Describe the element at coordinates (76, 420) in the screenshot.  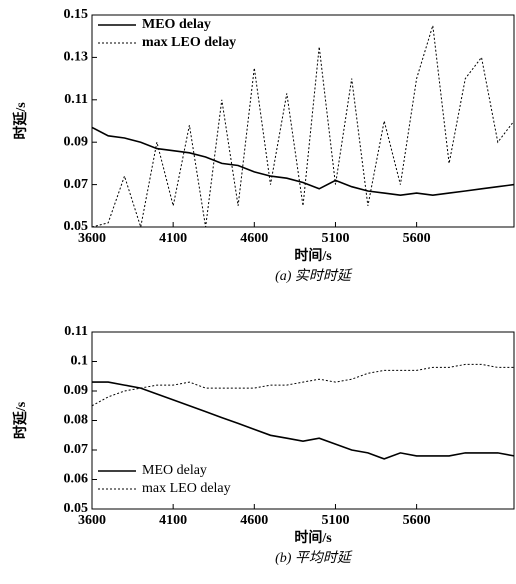
I see `y-tick-label: 0.08` at that location.